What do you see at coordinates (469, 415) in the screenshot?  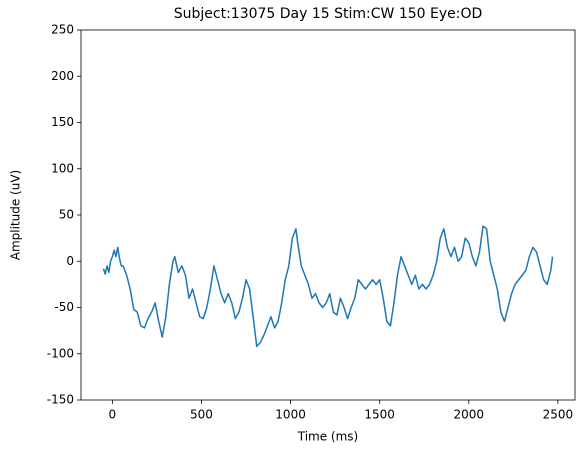 I see `x-tick-label: 2000` at bounding box center [469, 415].